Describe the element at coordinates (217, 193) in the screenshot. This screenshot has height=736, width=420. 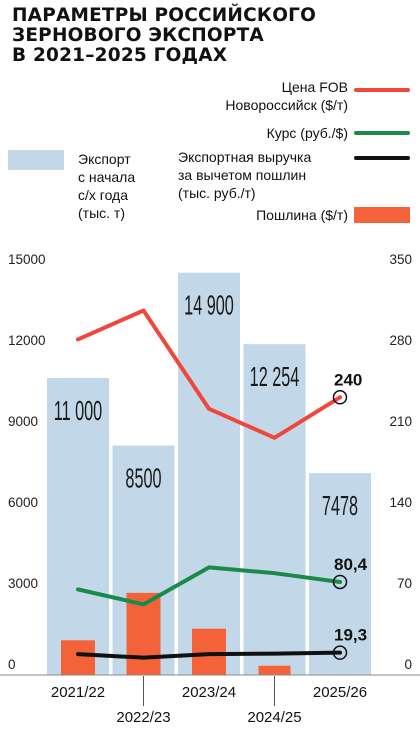
I see `legend-revenue-line-3: (тыс. руб./т)` at that location.